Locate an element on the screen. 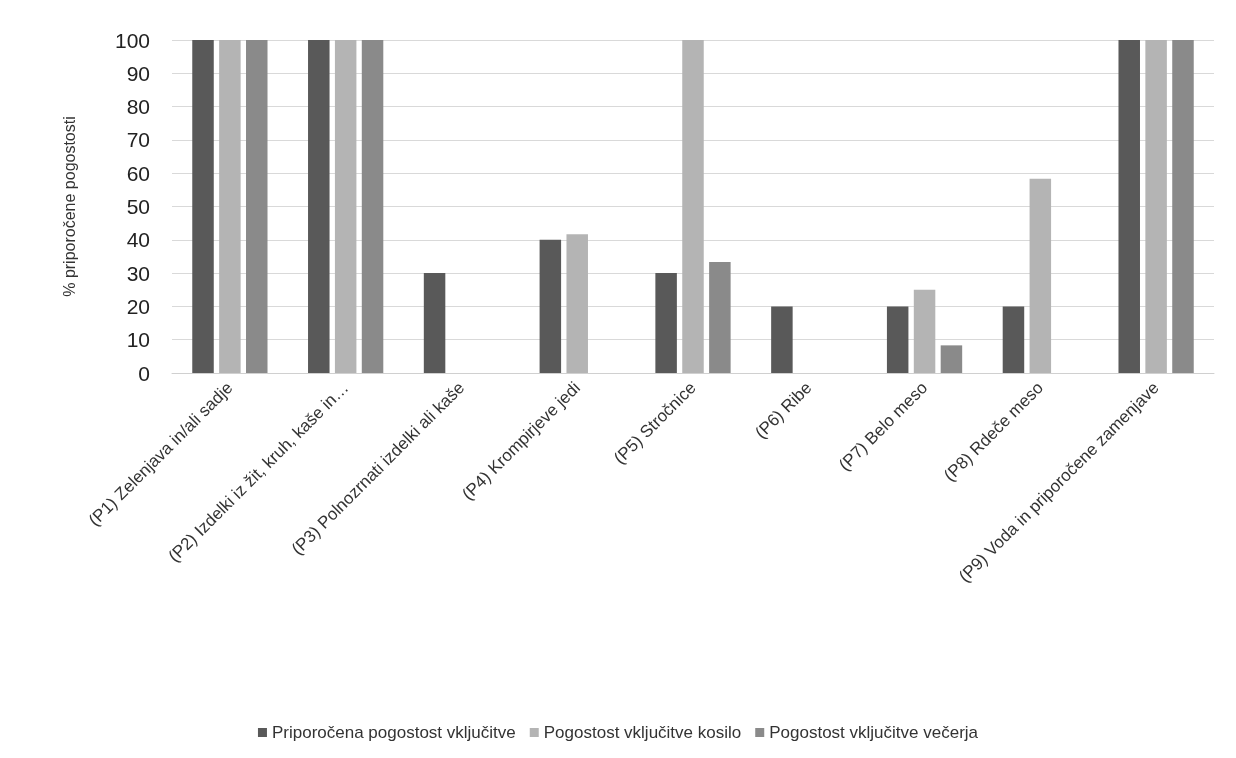 The image size is (1236, 758). y-tick-label: 90 is located at coordinates (138, 73).